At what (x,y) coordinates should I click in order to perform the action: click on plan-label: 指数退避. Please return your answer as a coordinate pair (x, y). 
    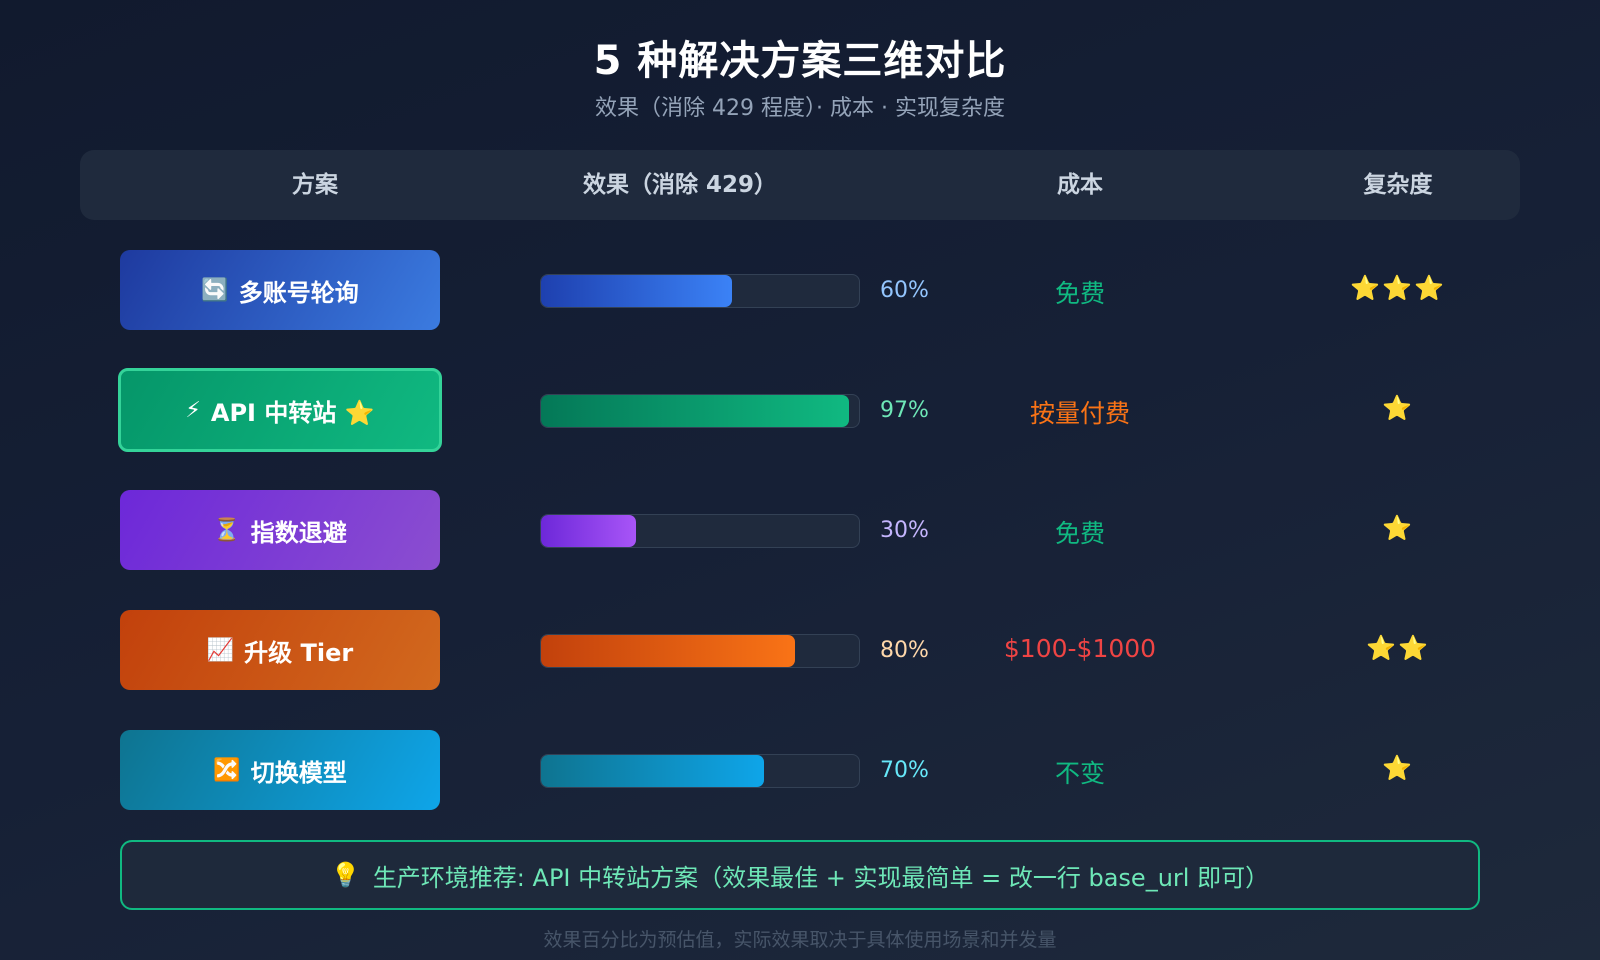
    Looking at the image, I should click on (298, 532).